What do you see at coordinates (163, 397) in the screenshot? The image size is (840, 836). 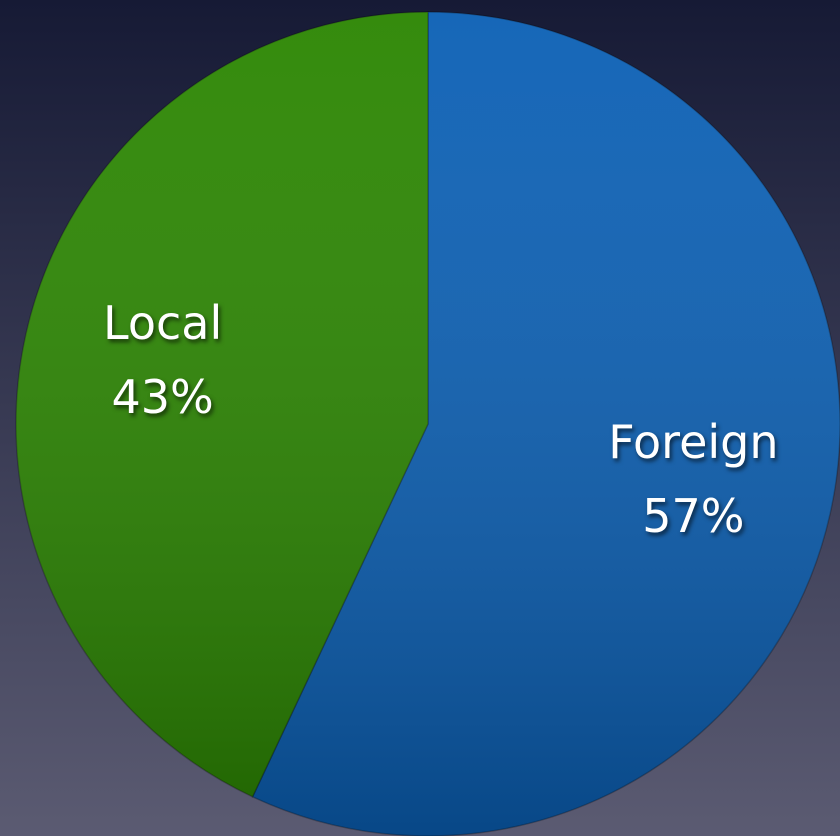 I see `slice-value-label: 43%` at bounding box center [163, 397].